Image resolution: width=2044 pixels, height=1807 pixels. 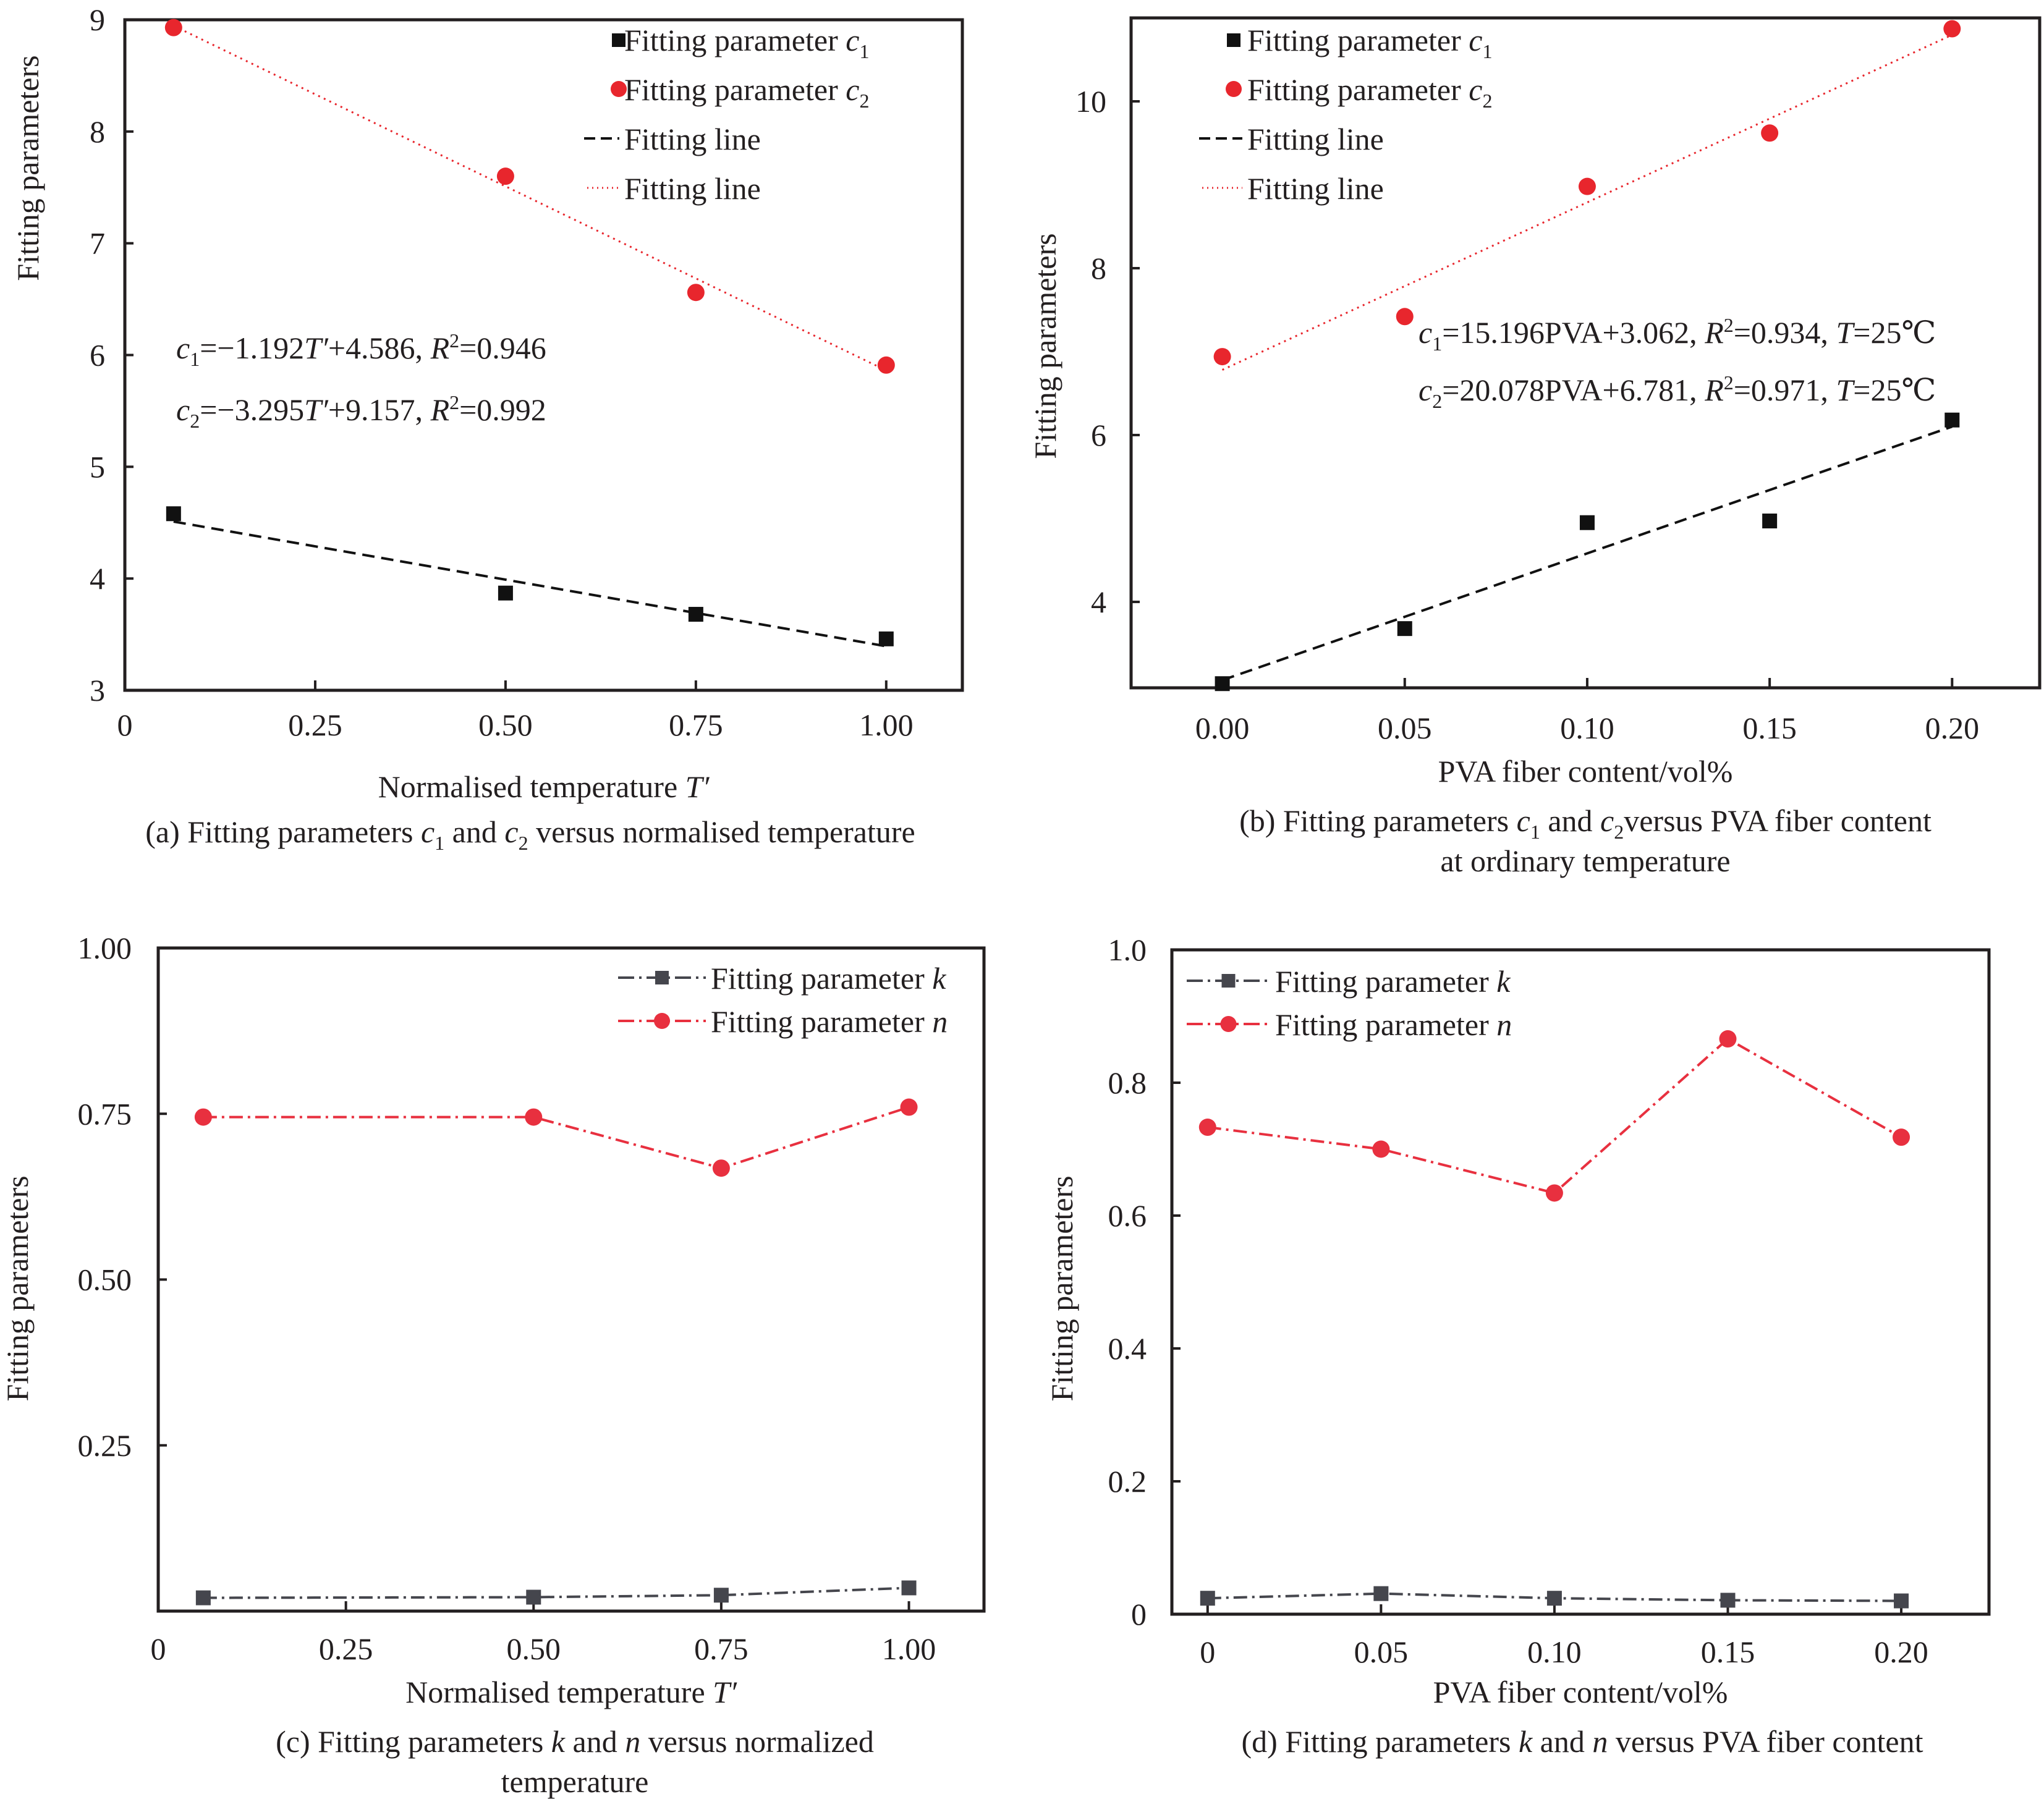 I want to click on legend-label: Fitting parameter c2, so click(x=746, y=92).